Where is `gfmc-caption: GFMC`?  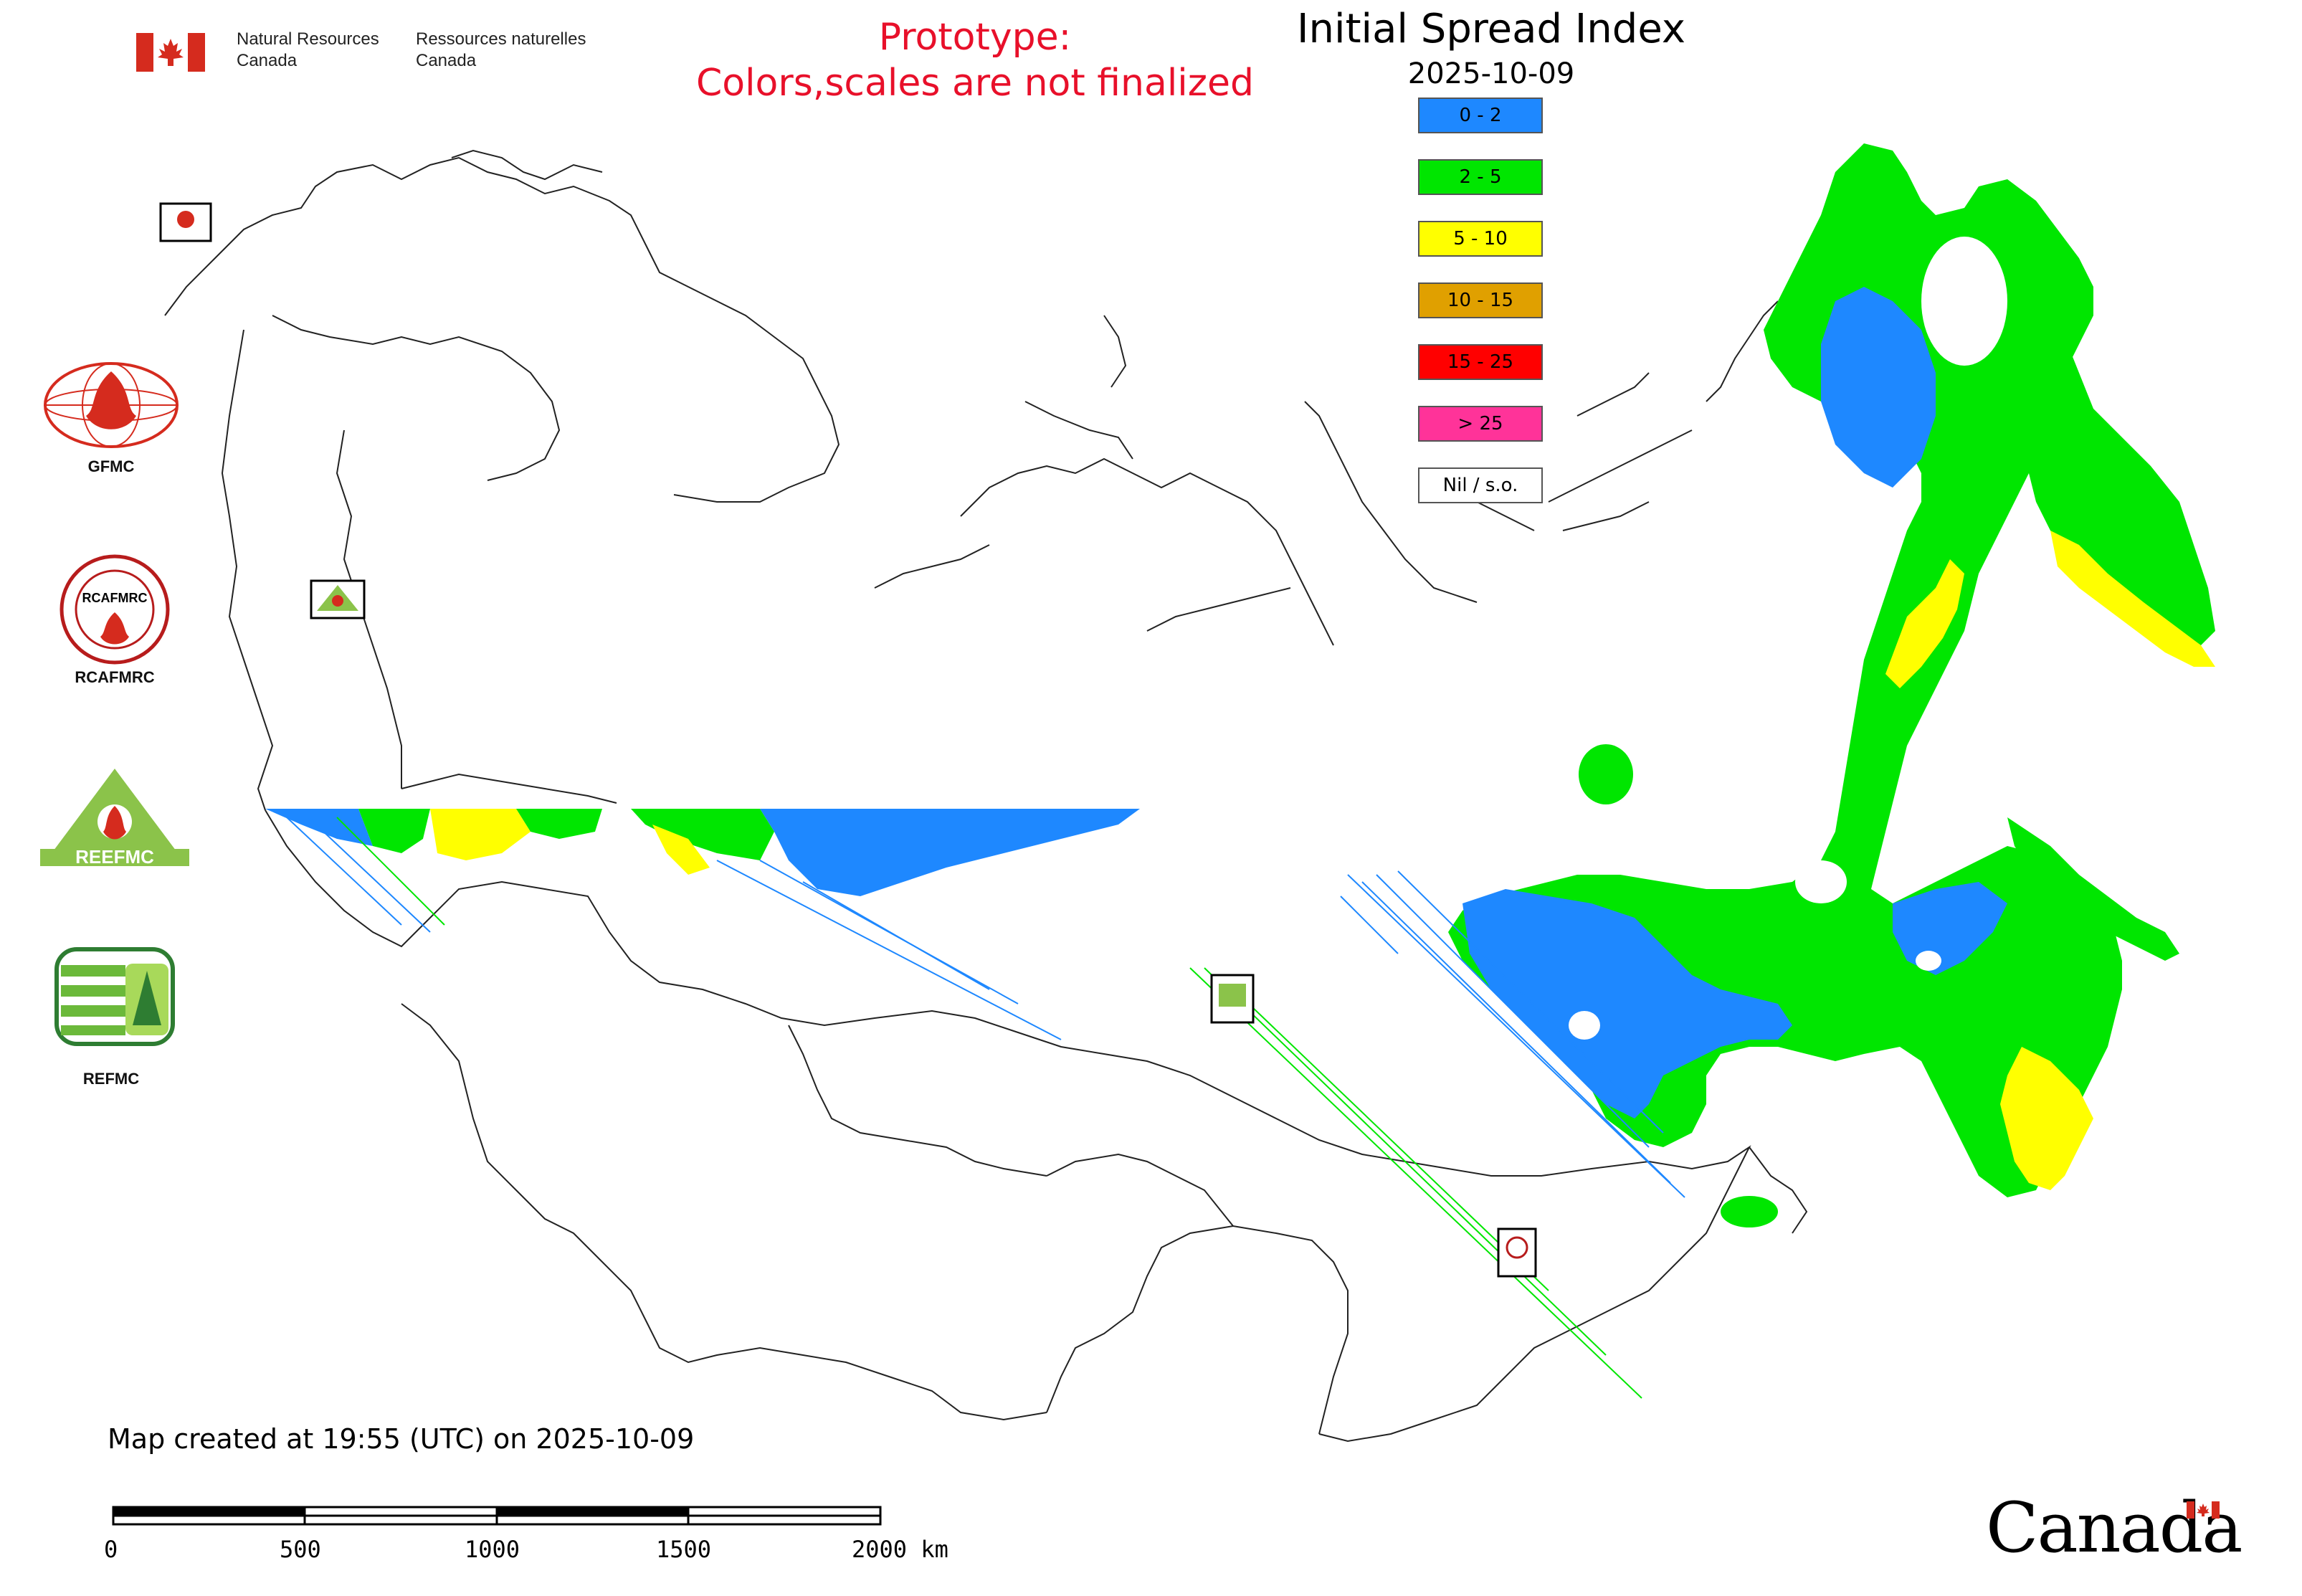
gfmc-caption: GFMC is located at coordinates (111, 466).